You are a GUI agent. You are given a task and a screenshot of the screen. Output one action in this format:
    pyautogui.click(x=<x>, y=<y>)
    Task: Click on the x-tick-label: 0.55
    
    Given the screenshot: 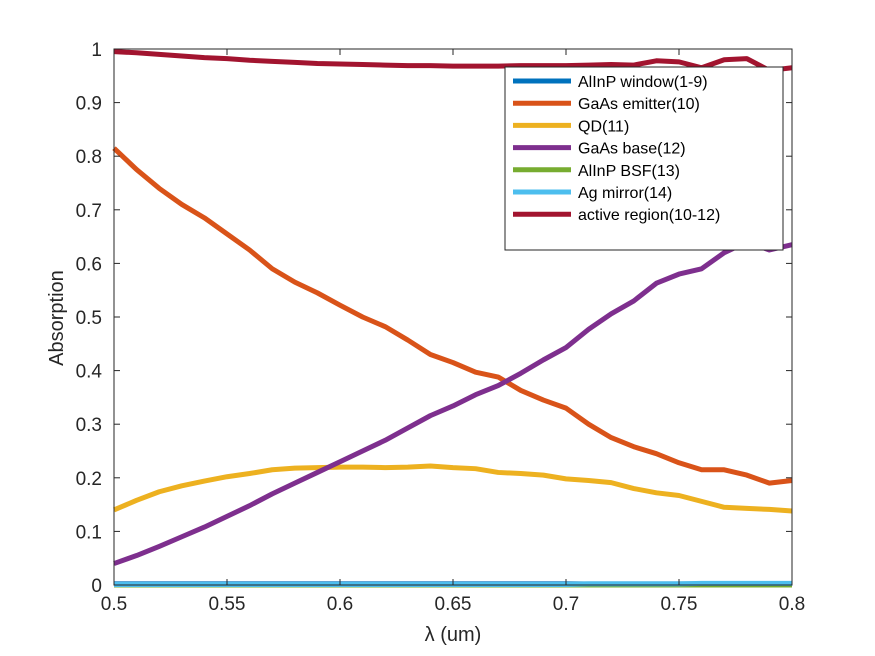 What is the action you would take?
    pyautogui.click(x=227, y=604)
    